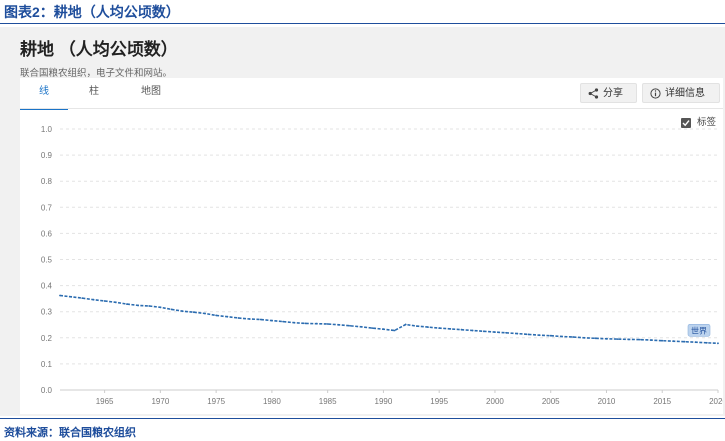  I want to click on details-button: 详细信息, so click(681, 93).